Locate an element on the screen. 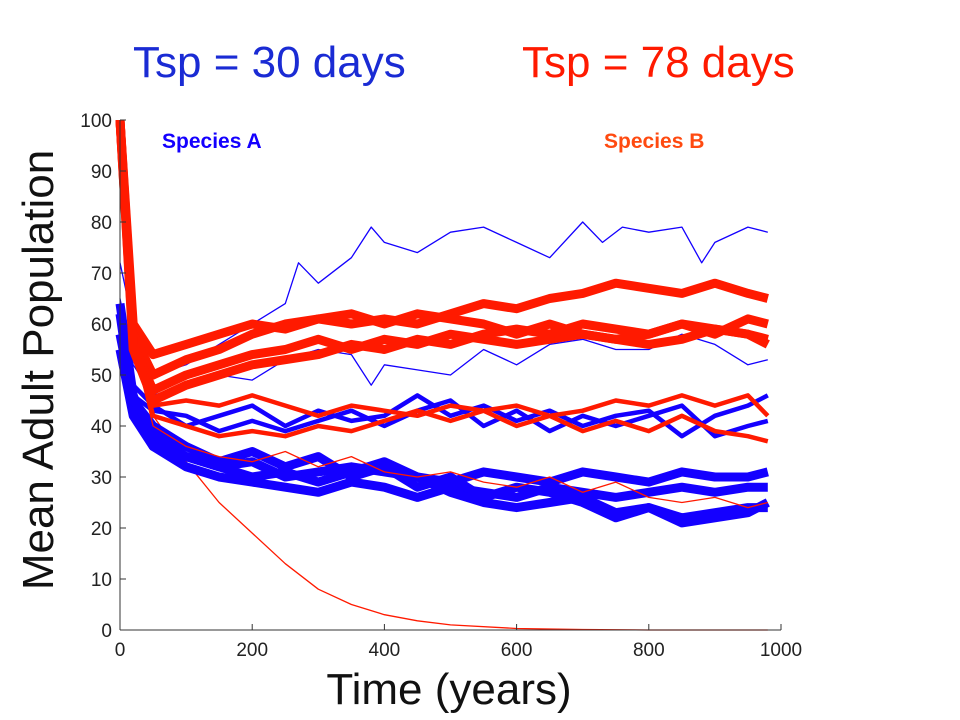  x-tick-label: 200 is located at coordinates (252, 650).